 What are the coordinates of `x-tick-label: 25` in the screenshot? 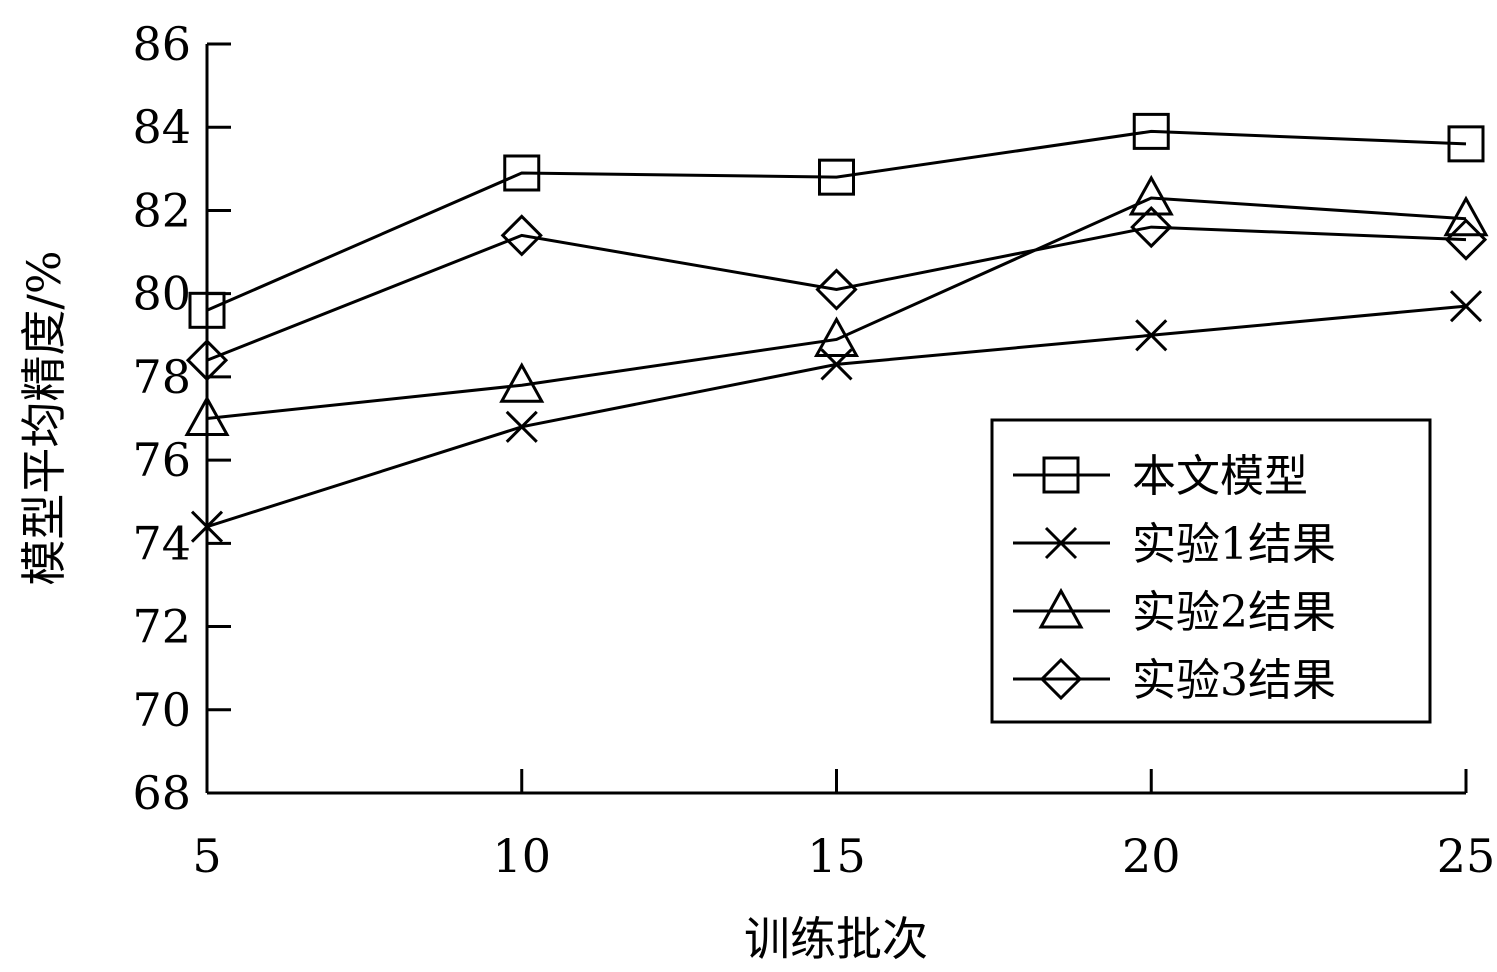 It's located at (1466, 856).